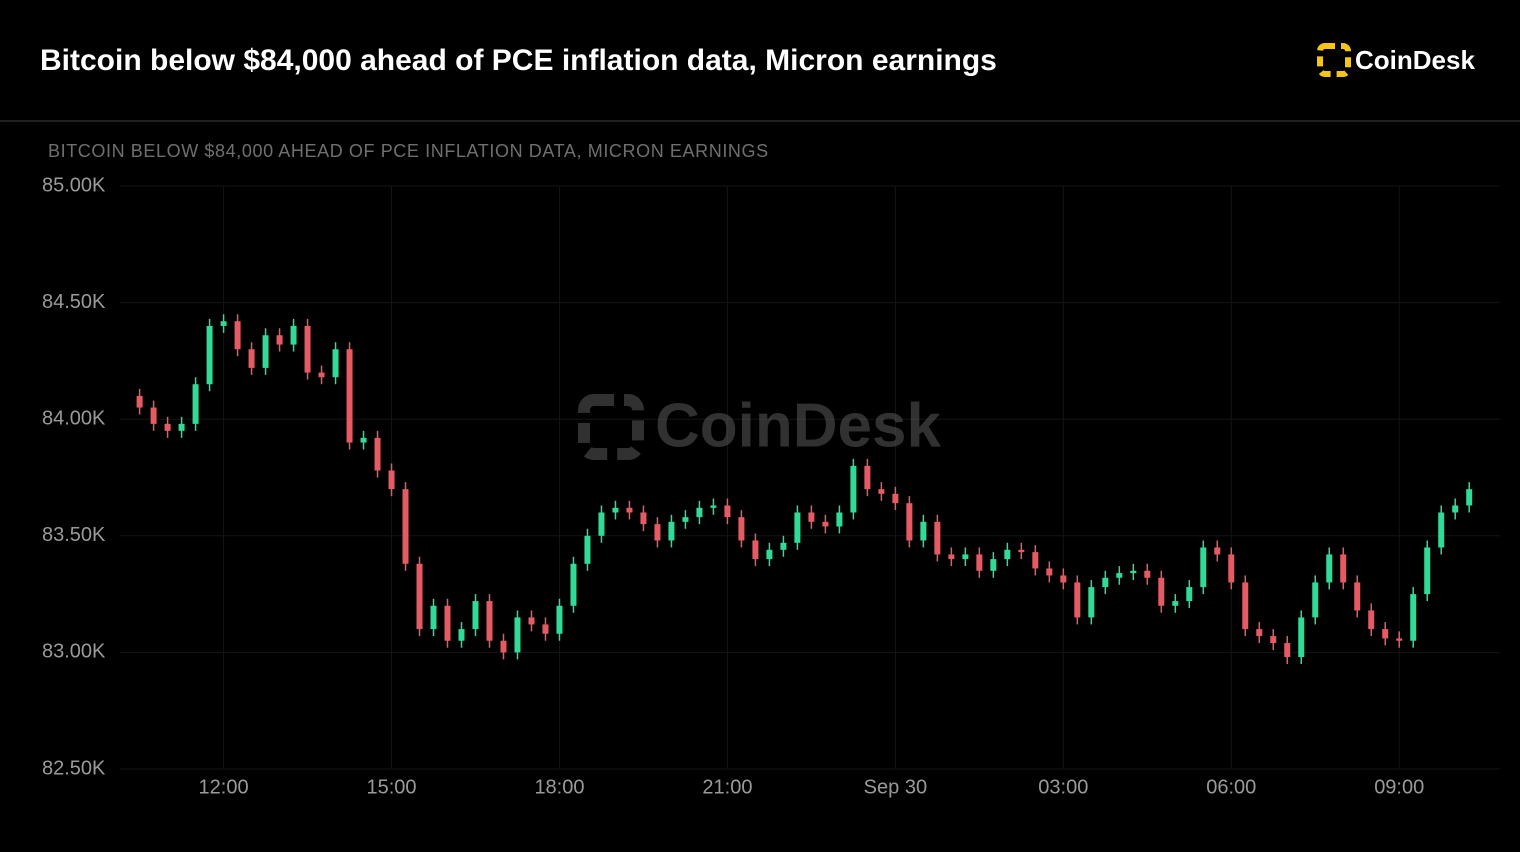 The image size is (1520, 852). Describe the element at coordinates (798, 425) in the screenshot. I see `watermark-text: CoinDesk` at that location.